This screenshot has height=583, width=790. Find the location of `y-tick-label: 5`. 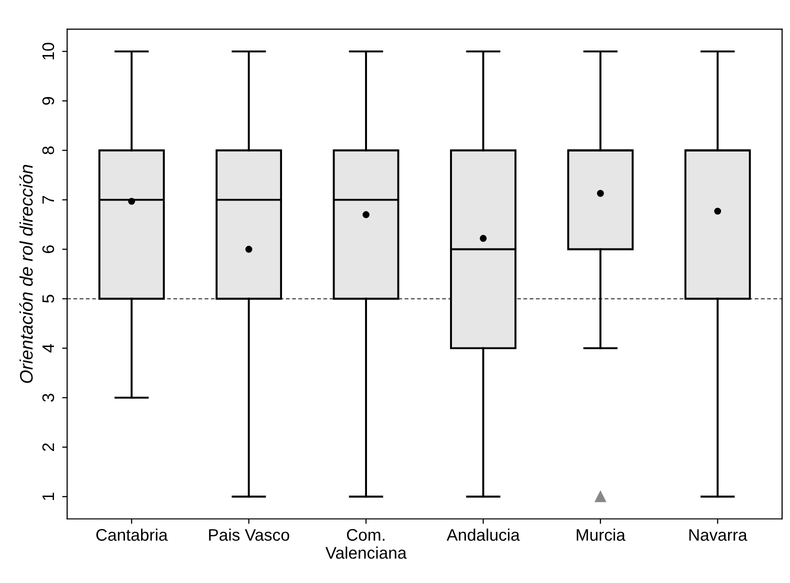

y-tick-label: 5 is located at coordinates (48, 298).